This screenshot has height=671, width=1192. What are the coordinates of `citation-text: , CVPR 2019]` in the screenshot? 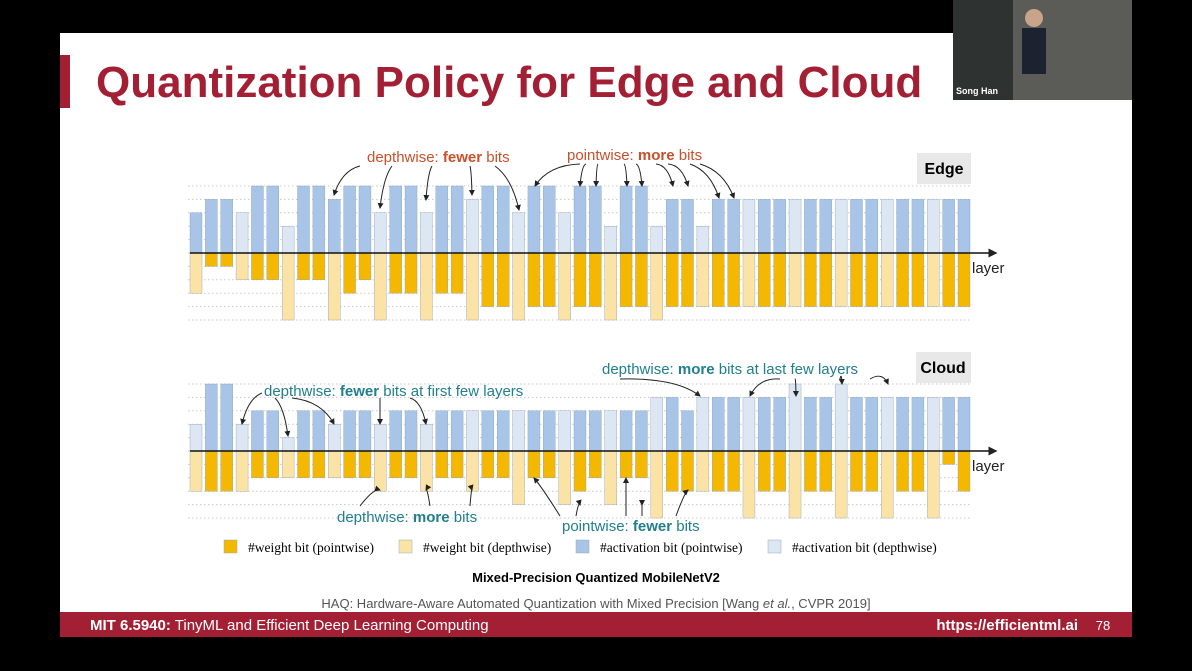 It's located at (831, 603).